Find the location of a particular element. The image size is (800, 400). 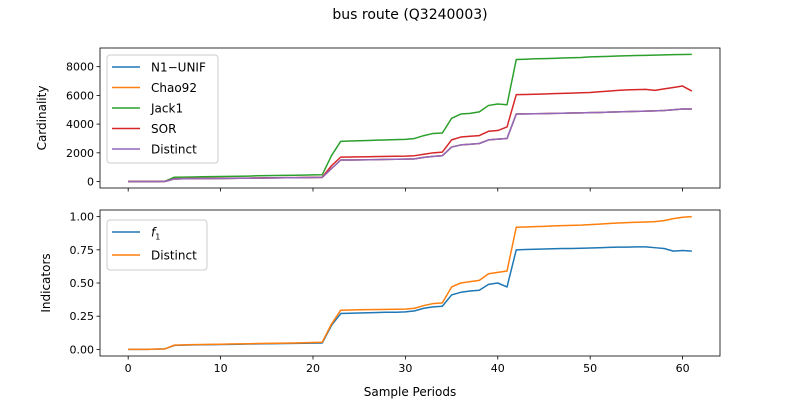

x-tick-label: 30 is located at coordinates (405, 368).